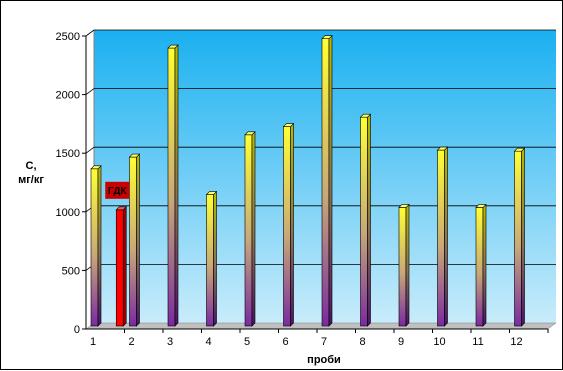 This screenshot has width=563, height=371. Describe the element at coordinates (484, 265) in the screenshot. I see `bar-11-side` at that location.